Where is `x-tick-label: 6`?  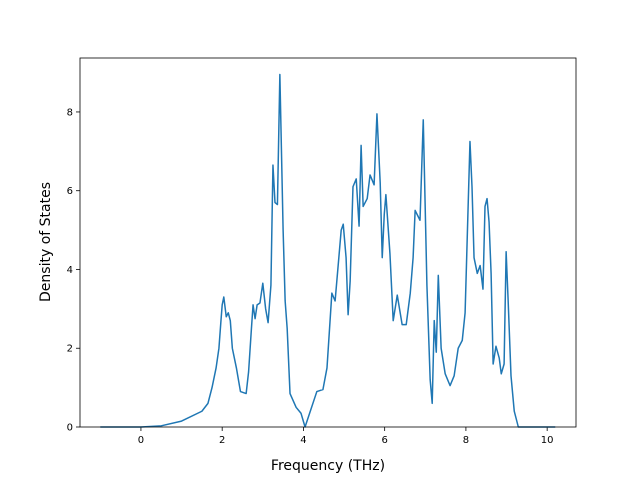 x-tick-label: 6 is located at coordinates (384, 440).